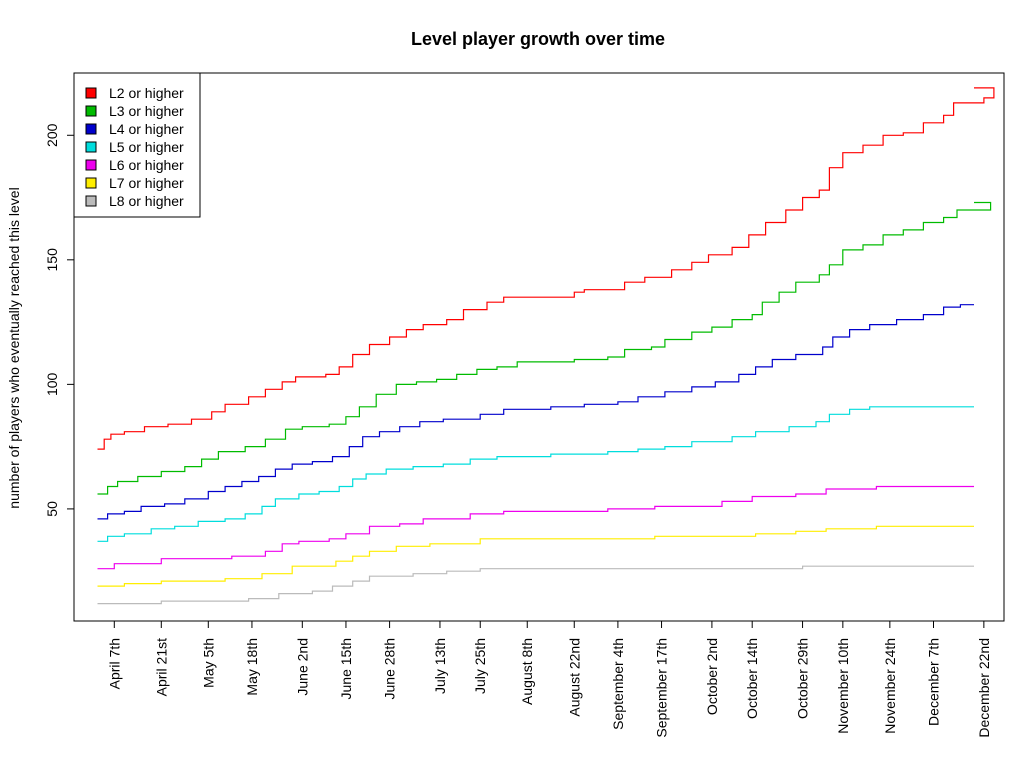  I want to click on x-tick-label: November 24th, so click(890, 686).